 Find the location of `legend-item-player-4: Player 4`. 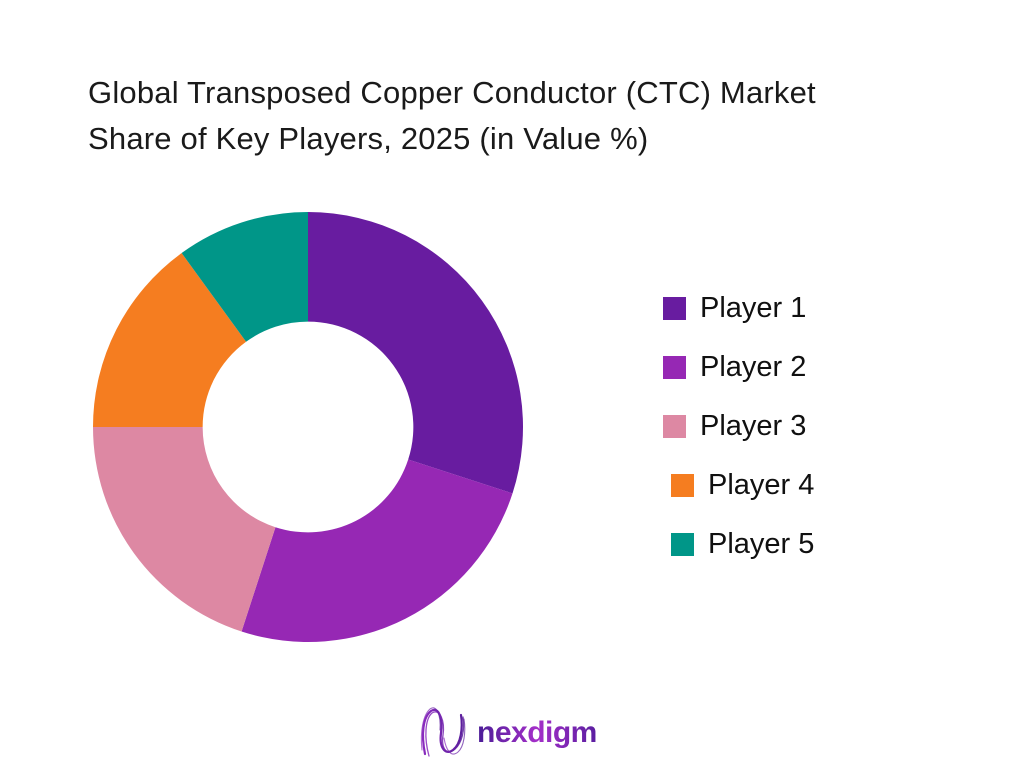

legend-item-player-4: Player 4 is located at coordinates (738, 485).